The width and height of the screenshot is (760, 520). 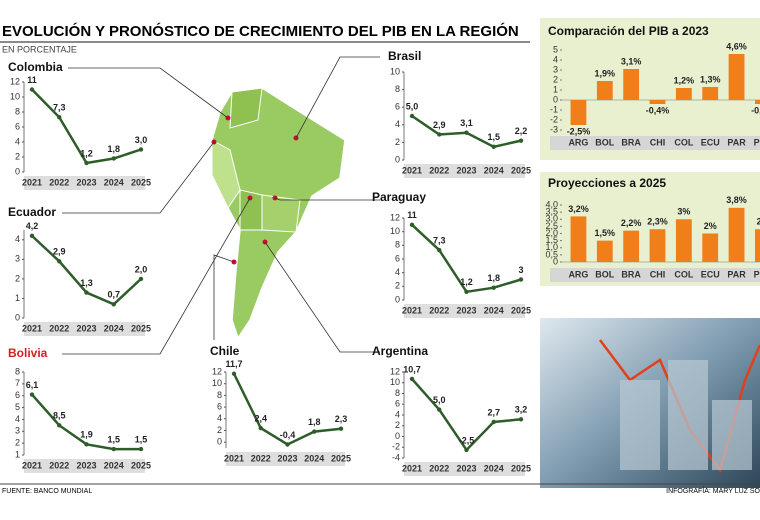 What do you see at coordinates (466, 310) in the screenshot?
I see `x-tick-label: 2023` at bounding box center [466, 310].